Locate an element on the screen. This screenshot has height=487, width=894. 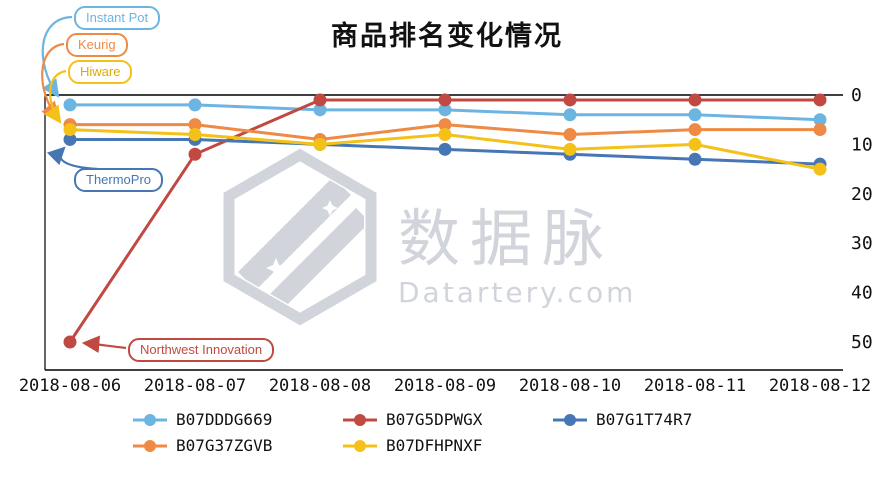
y-axis-label: 40 is located at coordinates (862, 293).